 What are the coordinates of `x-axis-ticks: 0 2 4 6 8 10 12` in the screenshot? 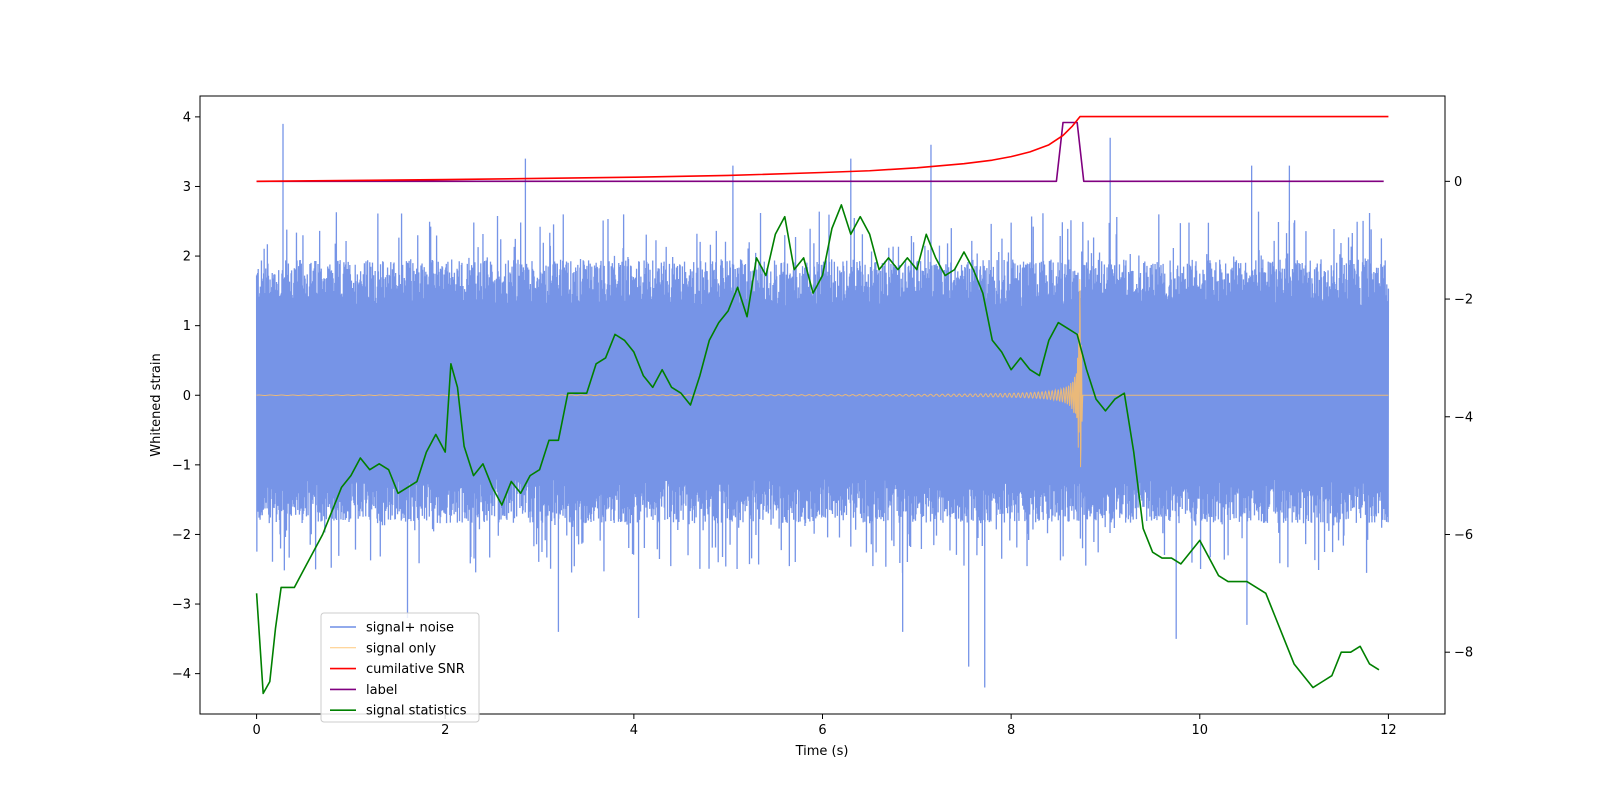 It's located at (824, 726).